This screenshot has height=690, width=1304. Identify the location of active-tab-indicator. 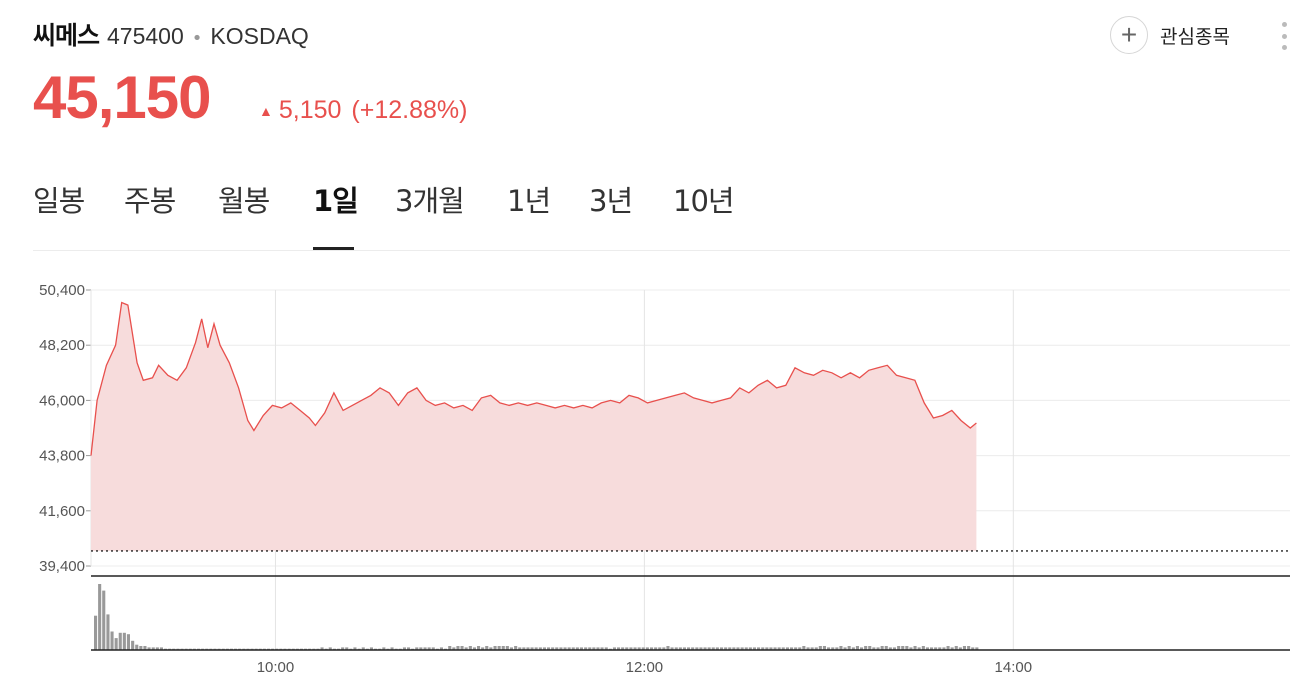
(333, 248).